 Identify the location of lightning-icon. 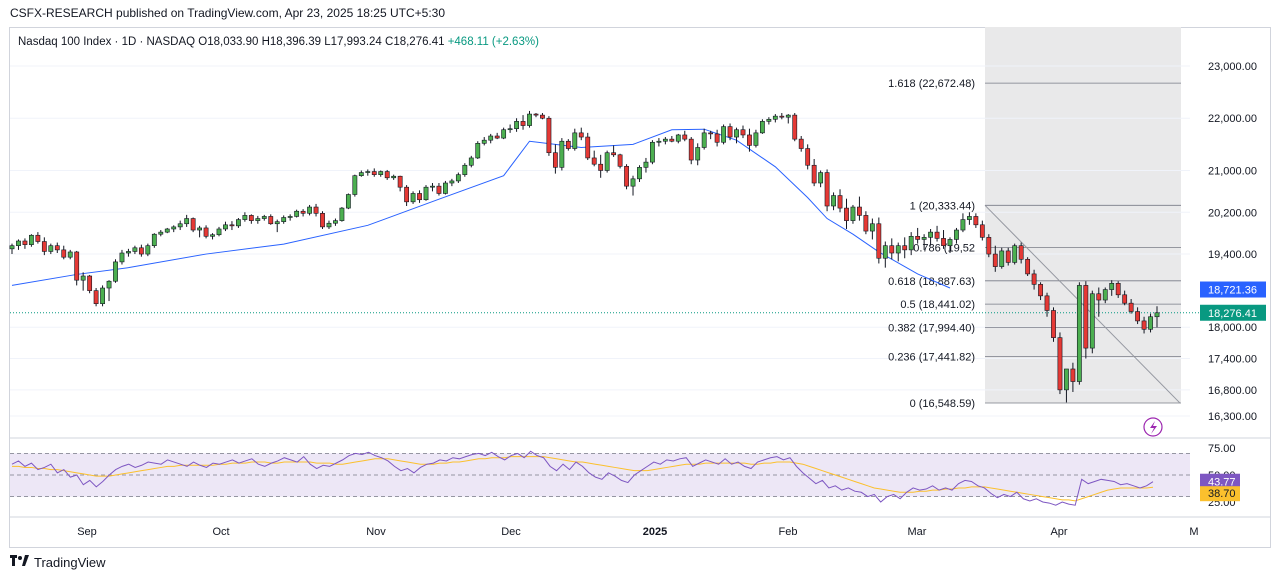
(1153, 427).